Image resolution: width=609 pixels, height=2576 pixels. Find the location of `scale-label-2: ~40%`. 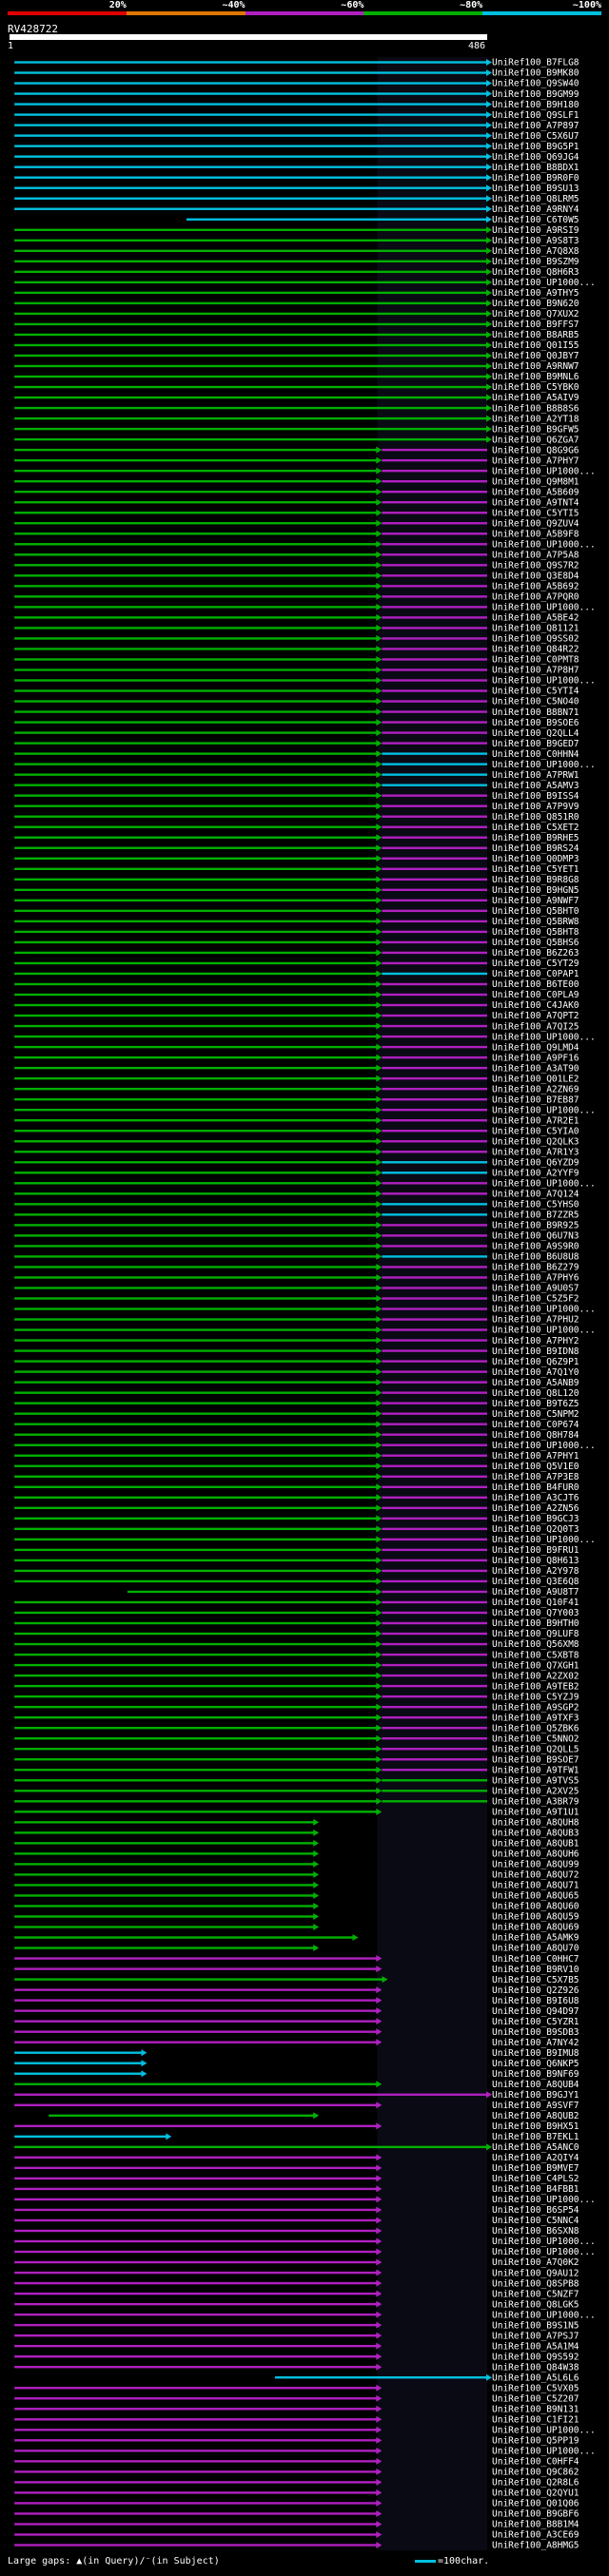

scale-label-2: ~40% is located at coordinates (234, 5).